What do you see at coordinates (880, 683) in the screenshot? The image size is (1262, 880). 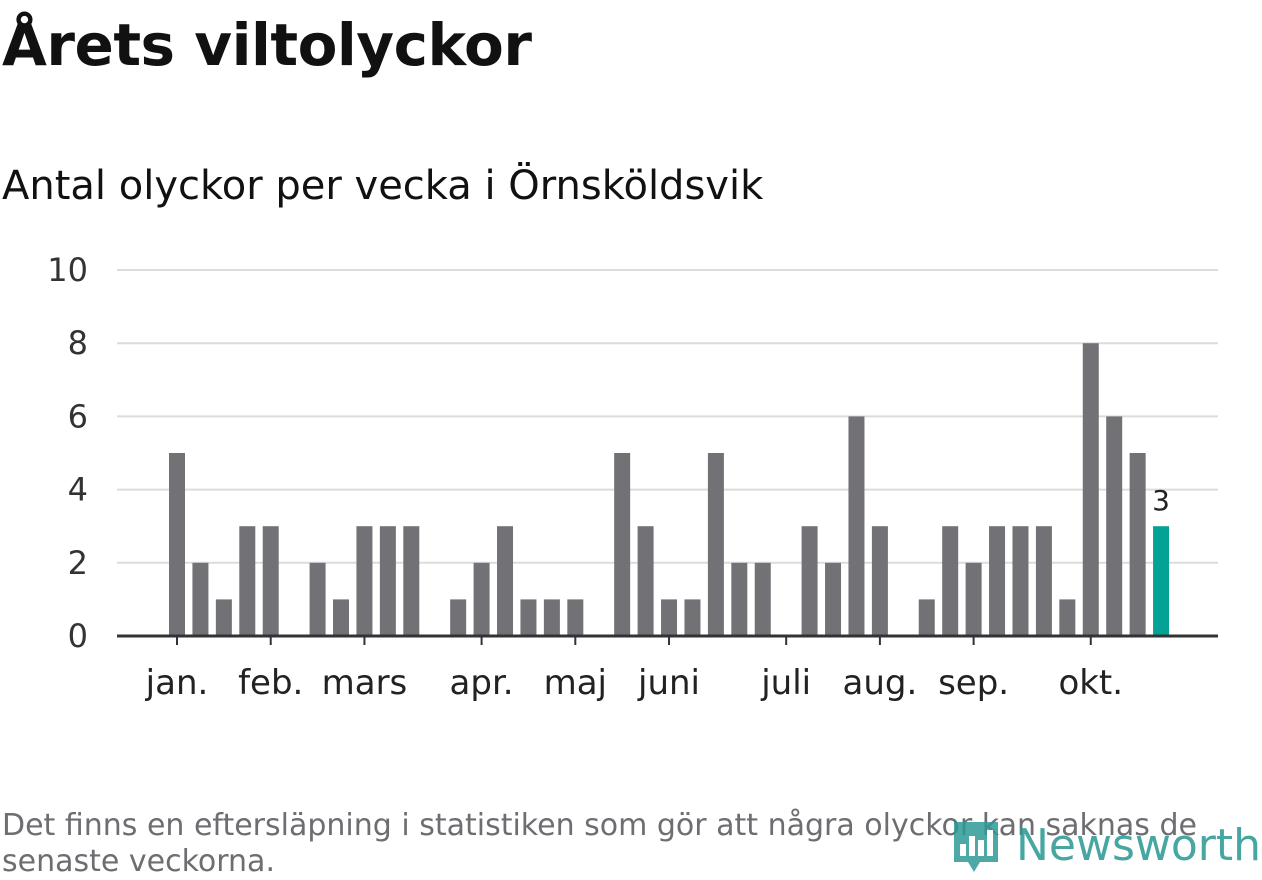 I see `x-tick-label: aug.` at bounding box center [880, 683].